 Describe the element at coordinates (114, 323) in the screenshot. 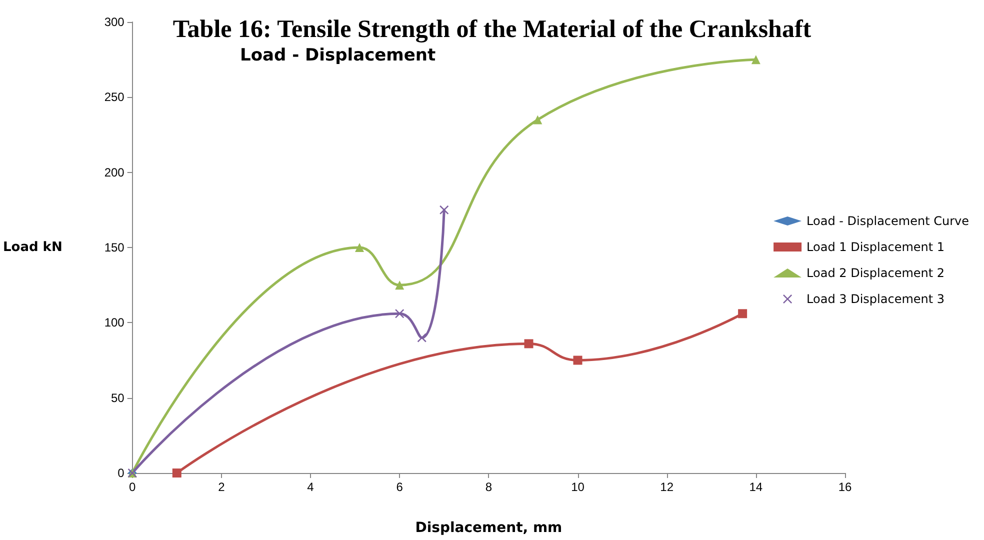

I see `y-tick-label: 100` at that location.